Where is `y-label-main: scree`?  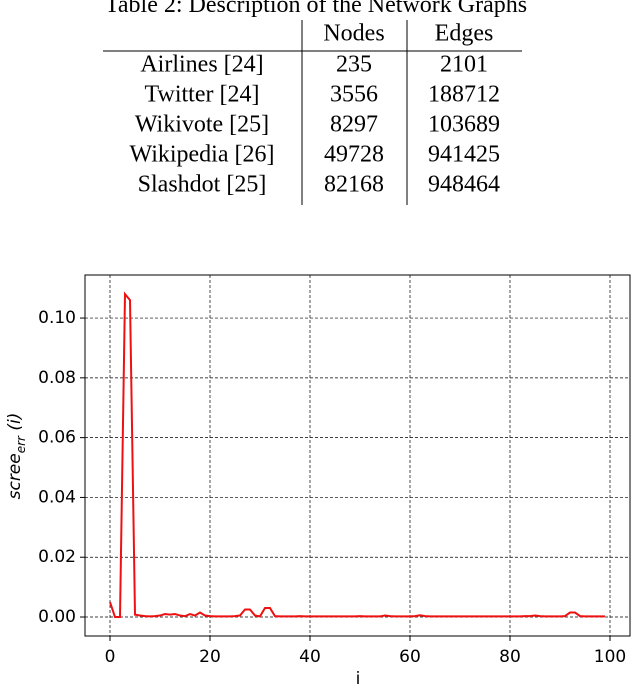
y-label-main: scree is located at coordinates (15, 476).